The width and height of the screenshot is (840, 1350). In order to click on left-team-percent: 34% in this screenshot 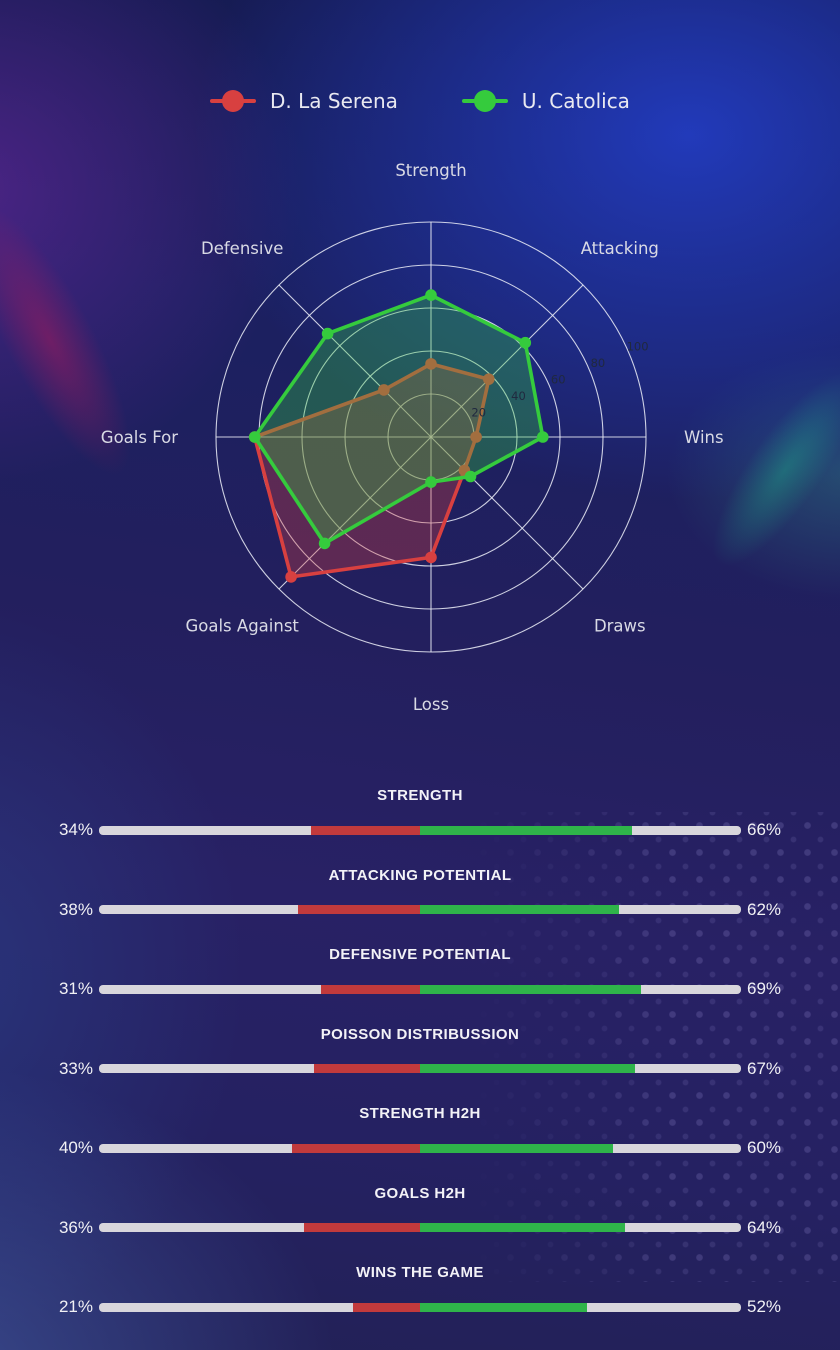, I will do `click(75, 829)`.